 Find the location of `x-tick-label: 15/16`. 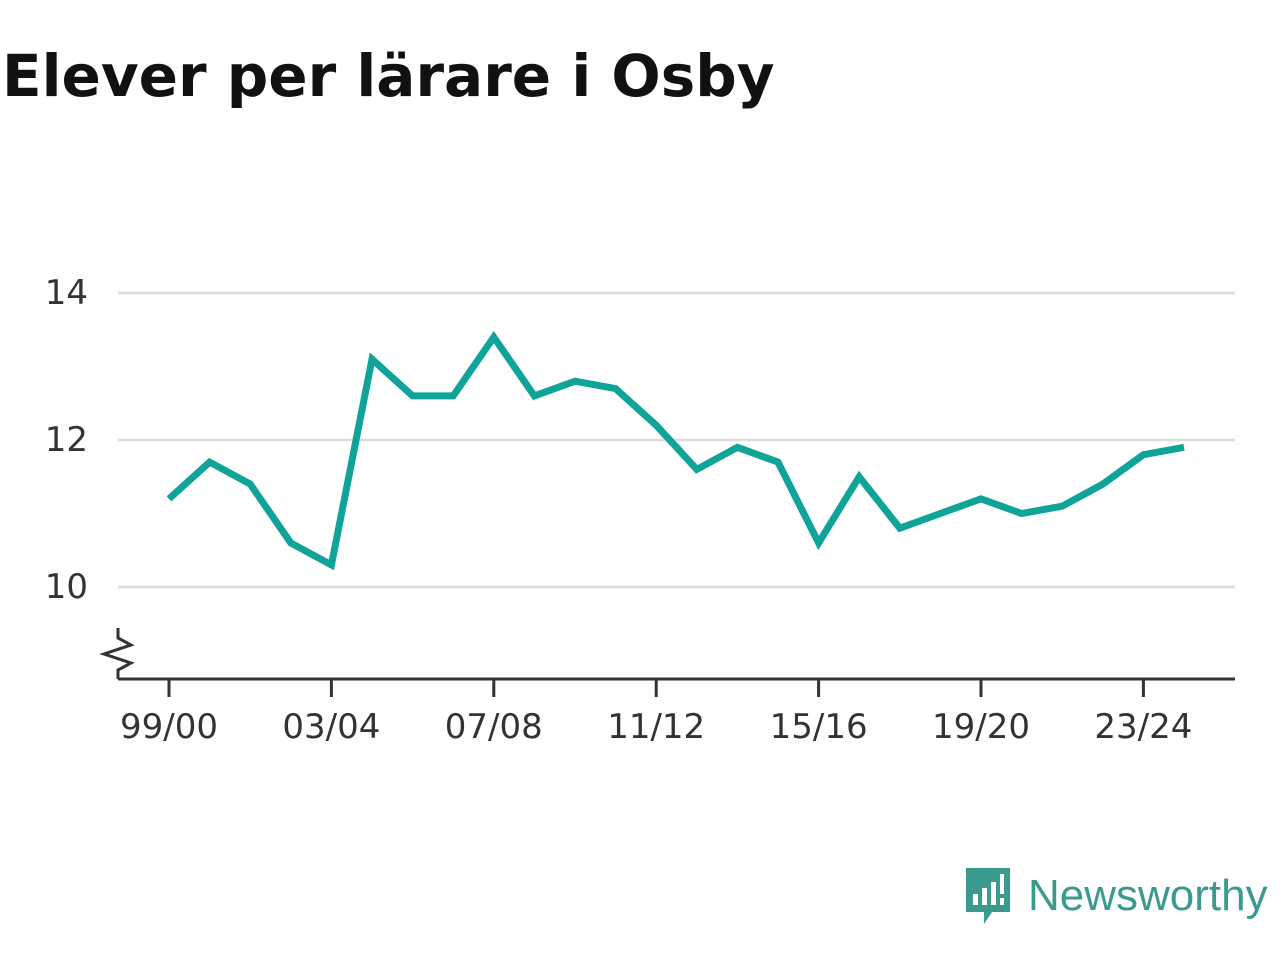

x-tick-label: 15/16 is located at coordinates (819, 727).